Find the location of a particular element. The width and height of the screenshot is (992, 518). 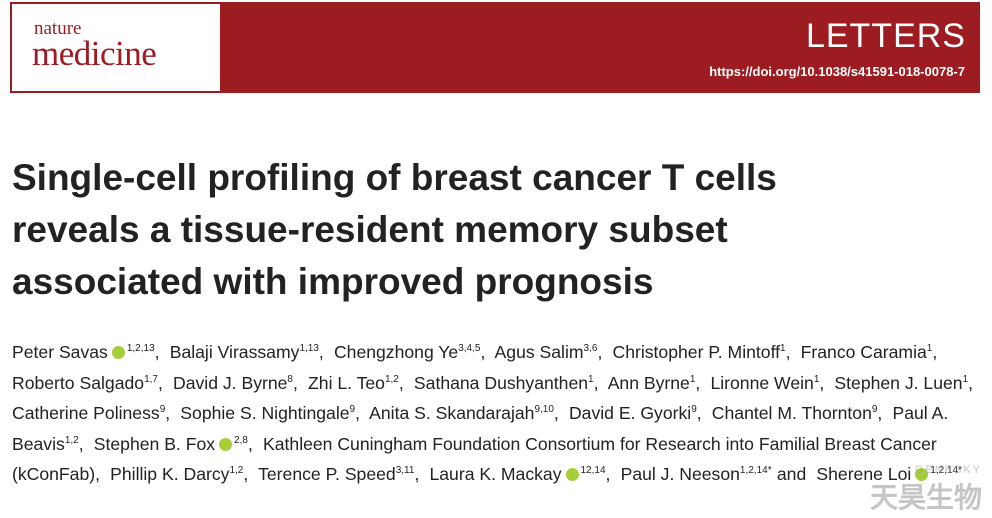

author-name: Chengzhong Ye is located at coordinates (396, 352).